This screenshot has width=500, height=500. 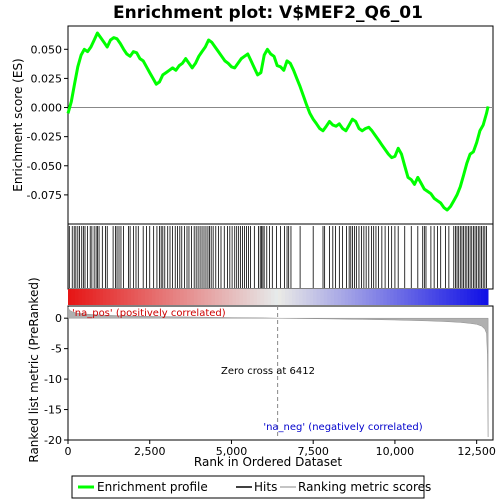 What do you see at coordinates (232, 451) in the screenshot?
I see `x-tick-label: 5,000` at bounding box center [232, 451].